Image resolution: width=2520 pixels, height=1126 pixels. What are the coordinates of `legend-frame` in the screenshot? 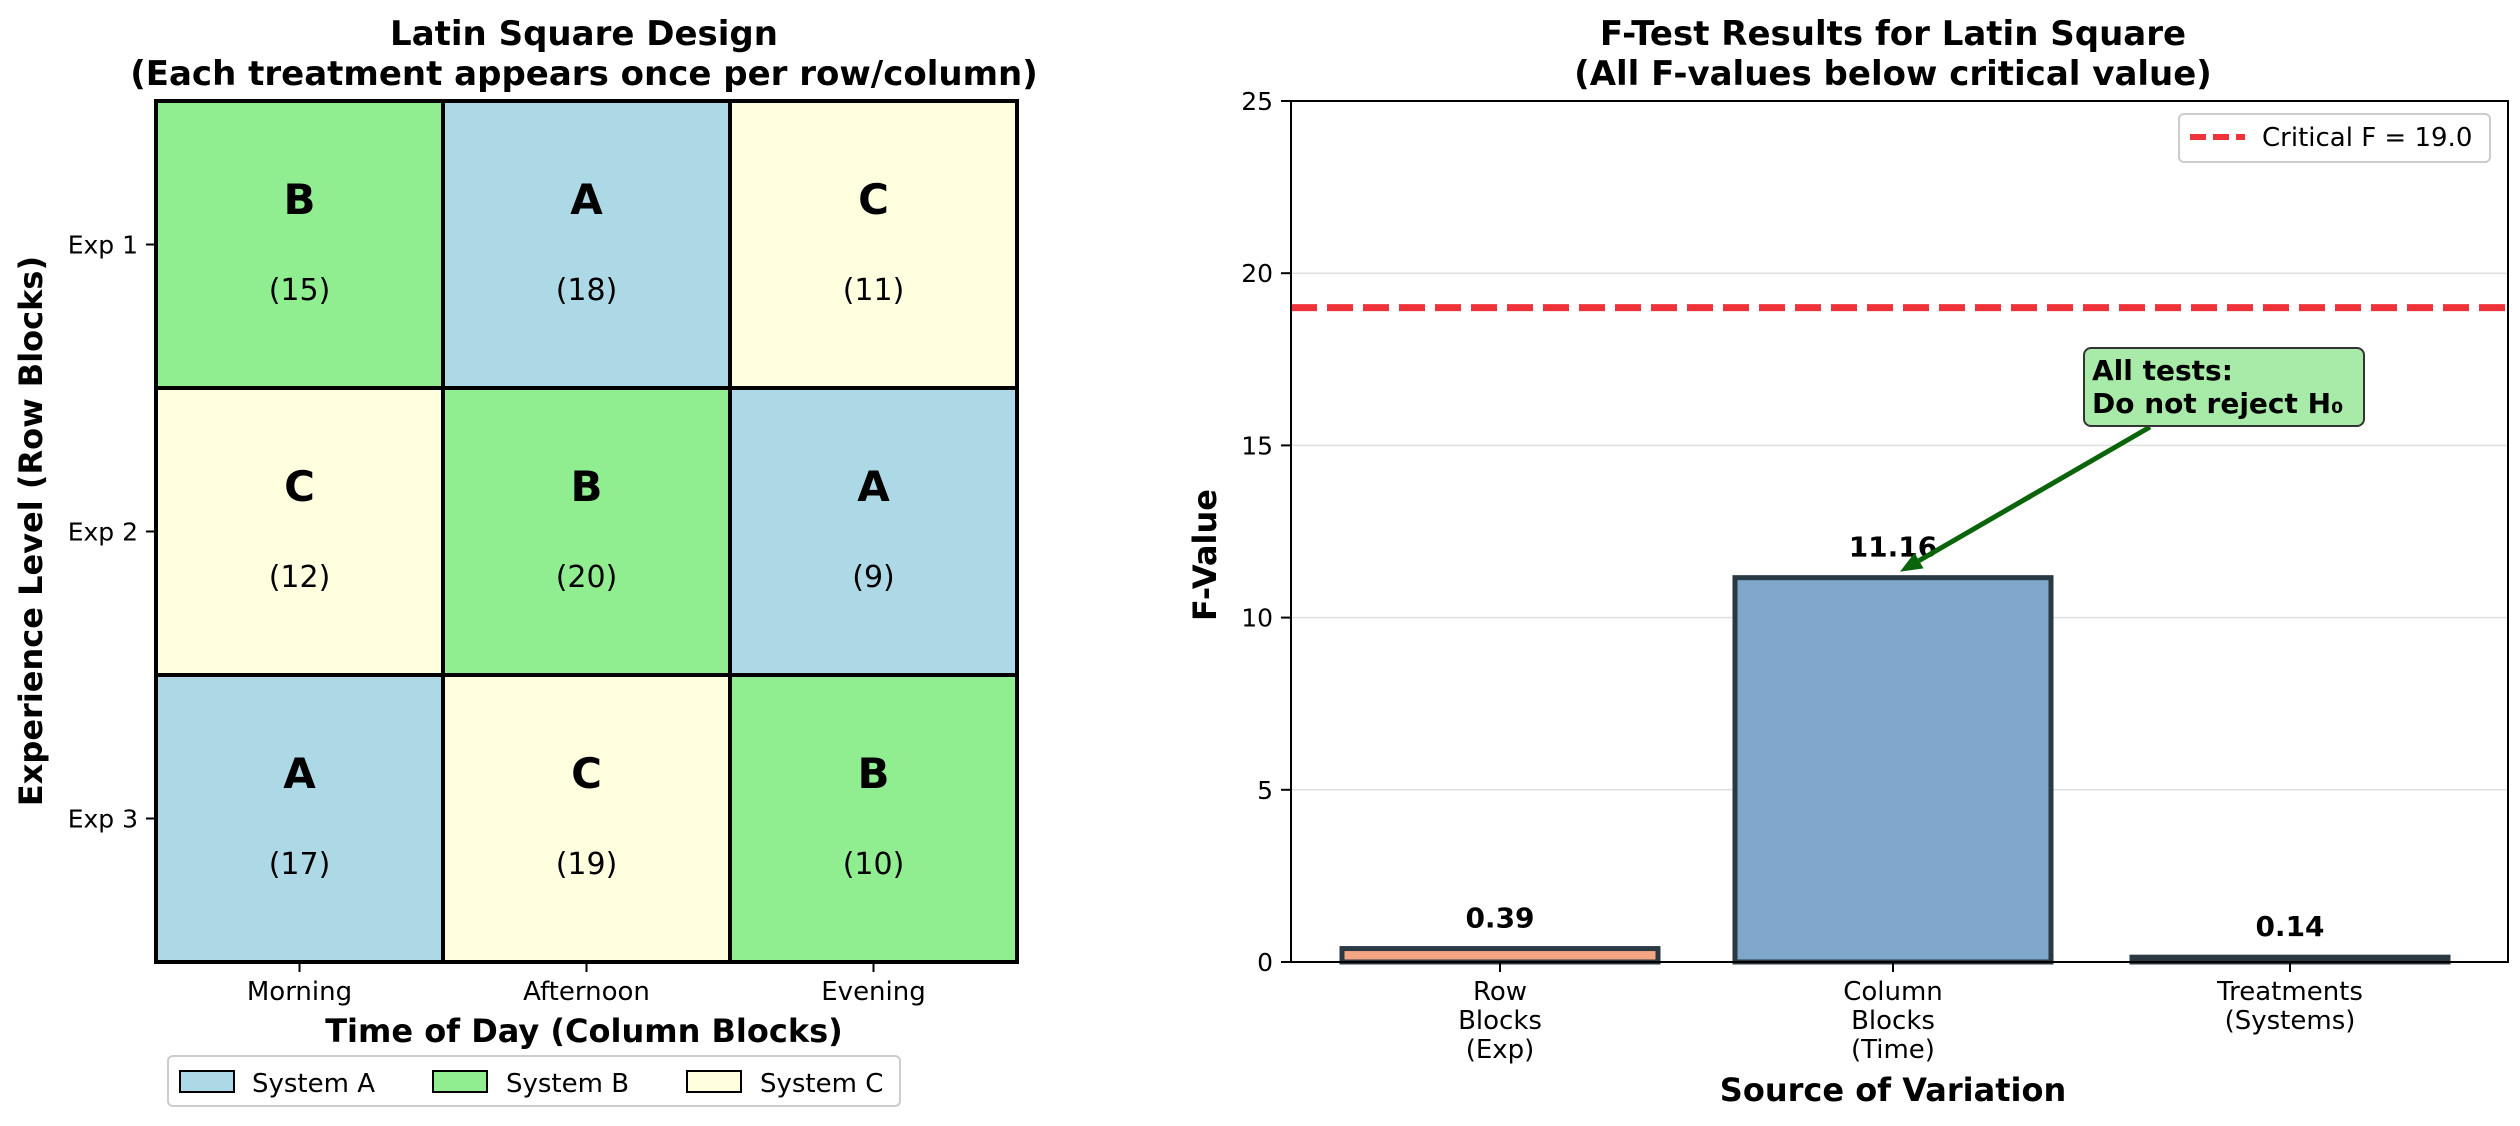 It's located at (534, 1081).